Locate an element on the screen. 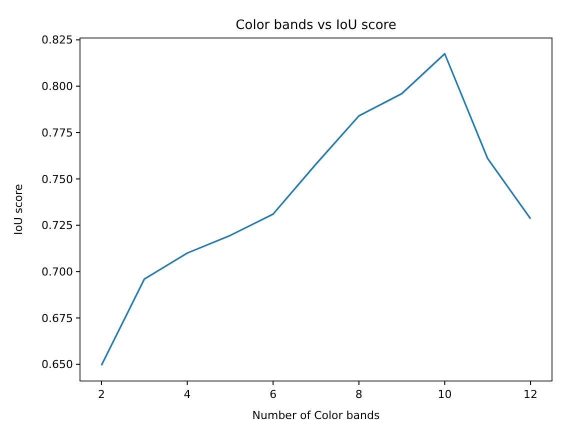 Image resolution: width=568 pixels, height=441 pixels. x-tick-label: 10 is located at coordinates (445, 394).